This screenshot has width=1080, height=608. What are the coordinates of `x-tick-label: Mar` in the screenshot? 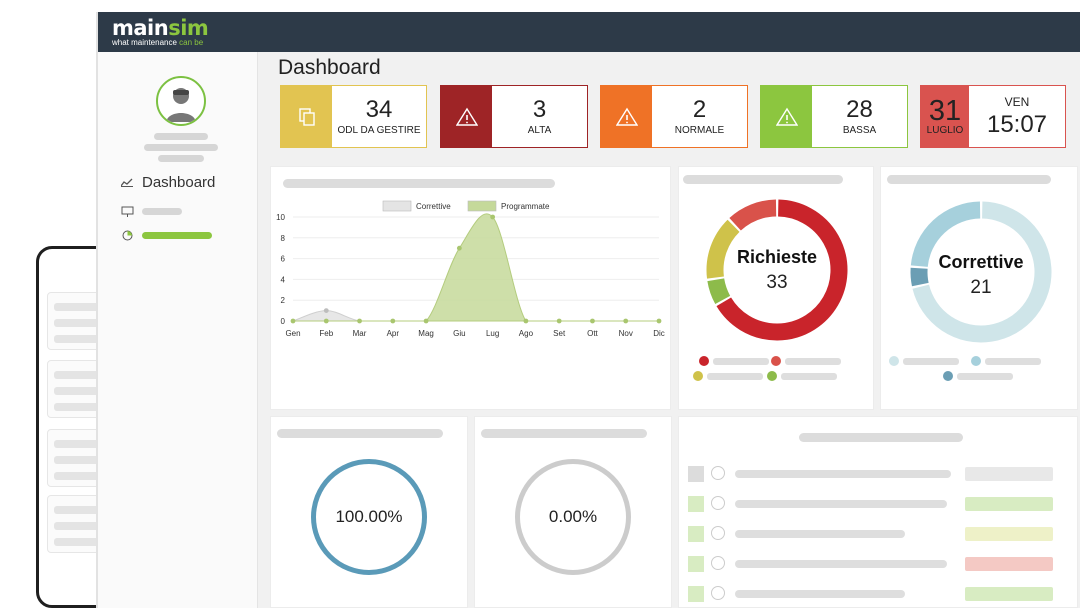 It's located at (360, 333).